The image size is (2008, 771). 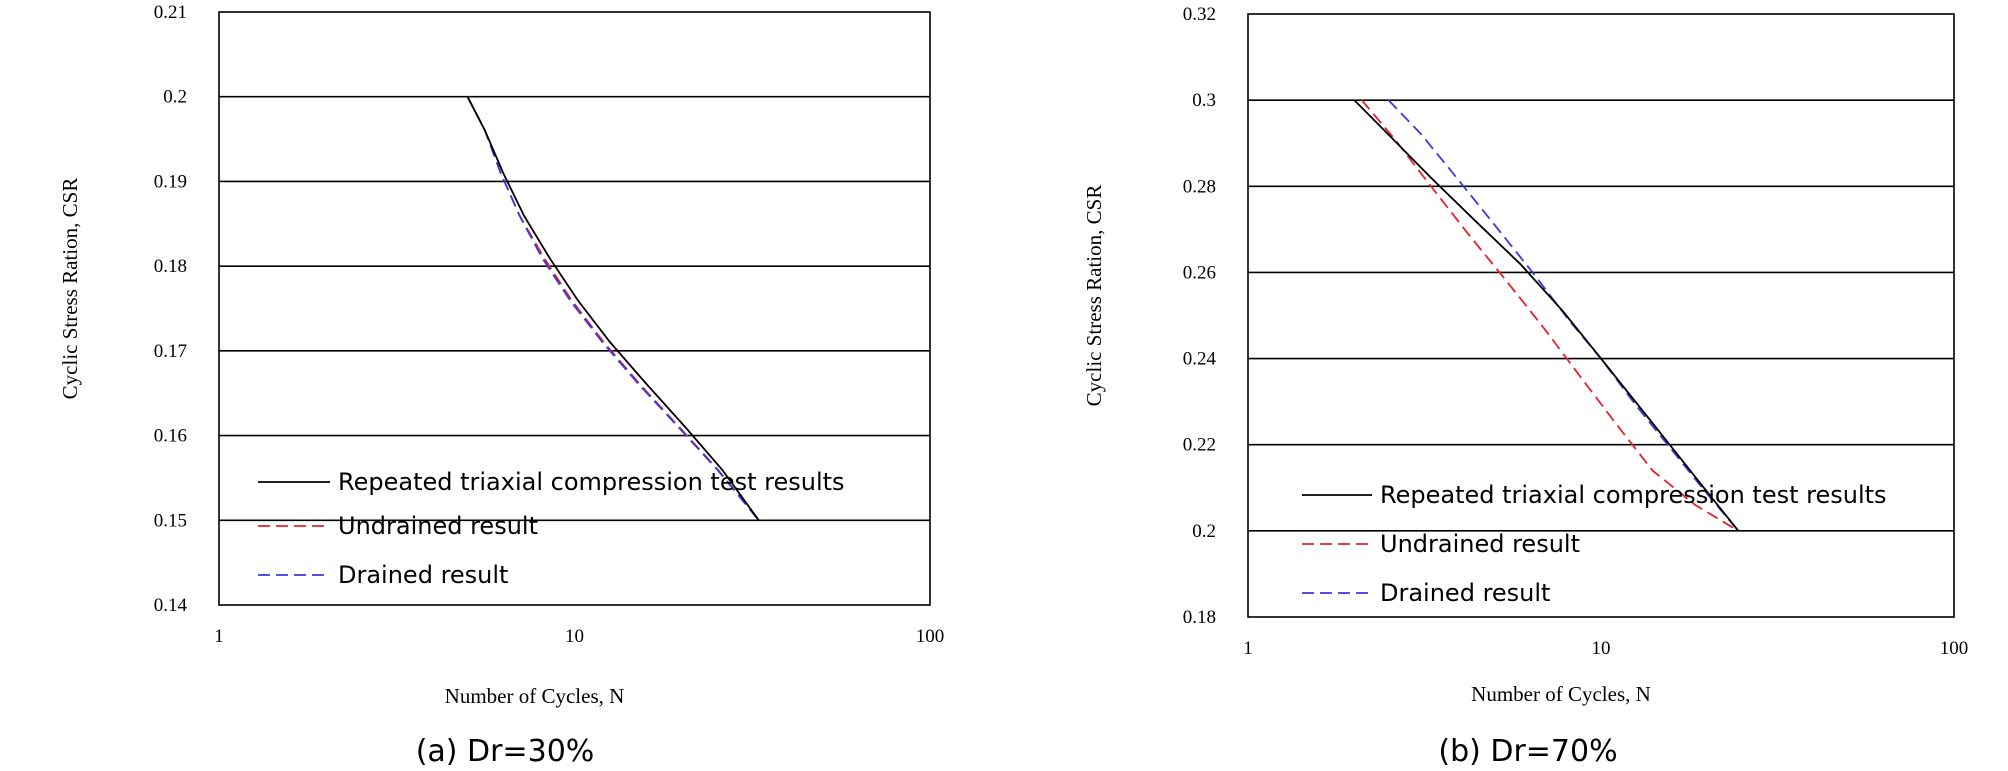 What do you see at coordinates (1199, 272) in the screenshot?
I see `y-tick-label: 0.26` at bounding box center [1199, 272].